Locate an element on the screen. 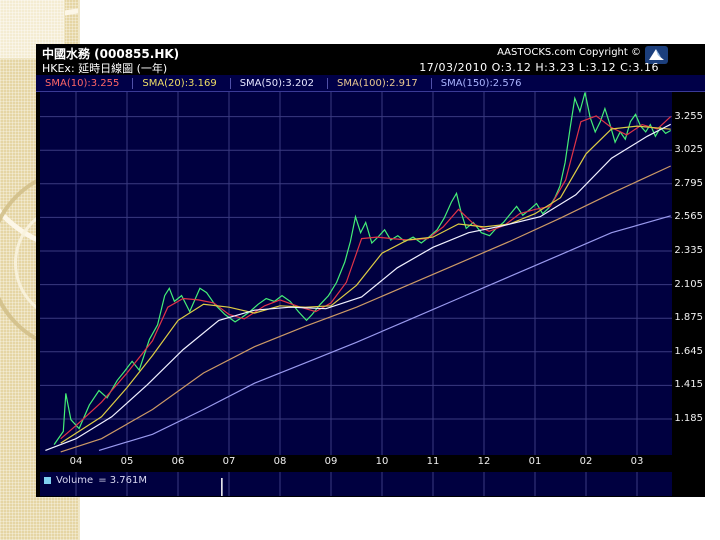 Image resolution: width=720 pixels, height=540 pixels. y-axis-label: 2.795 is located at coordinates (688, 183).